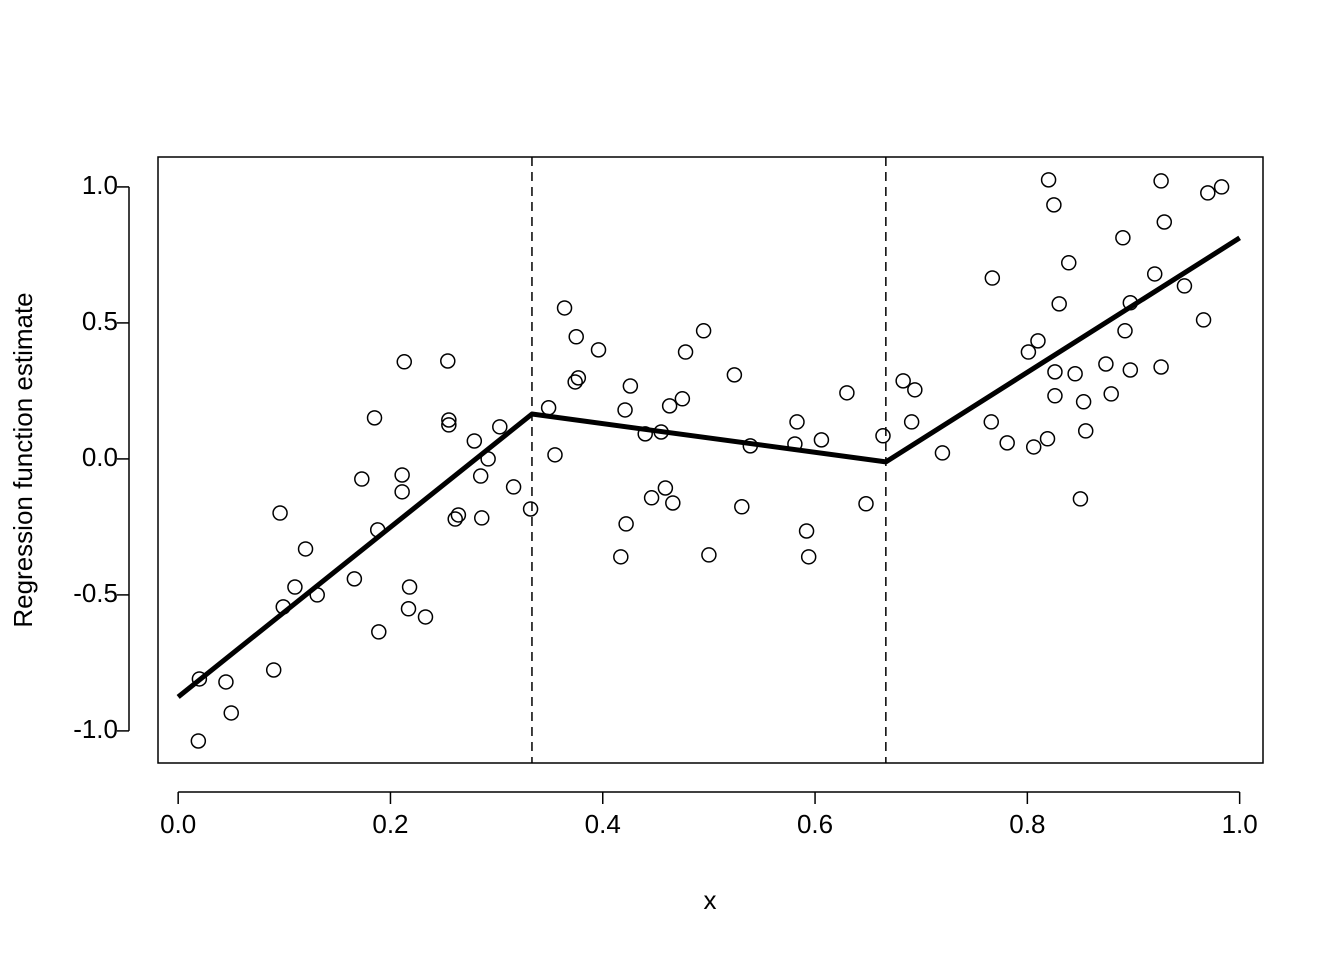 The image size is (1344, 960). What do you see at coordinates (710, 900) in the screenshot?
I see `x-axis-label: x` at bounding box center [710, 900].